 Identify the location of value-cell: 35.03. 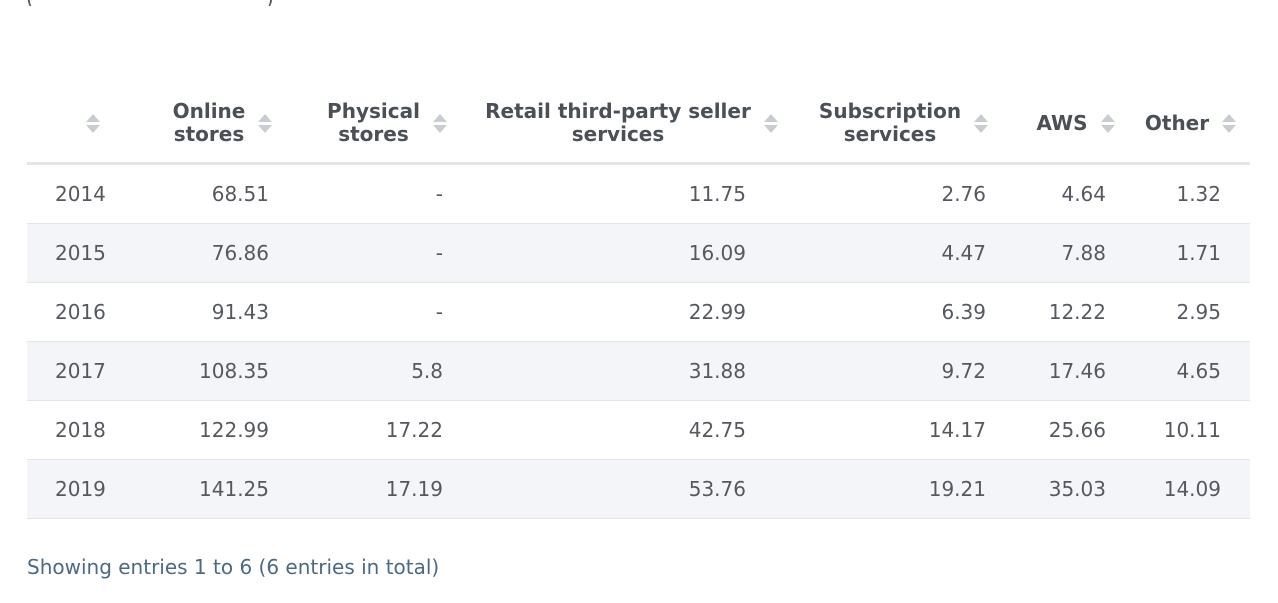
(1076, 489).